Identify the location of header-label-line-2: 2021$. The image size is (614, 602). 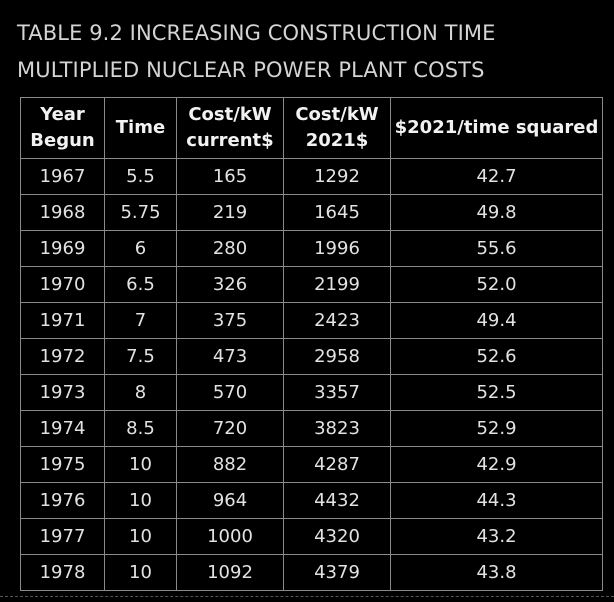
(337, 140).